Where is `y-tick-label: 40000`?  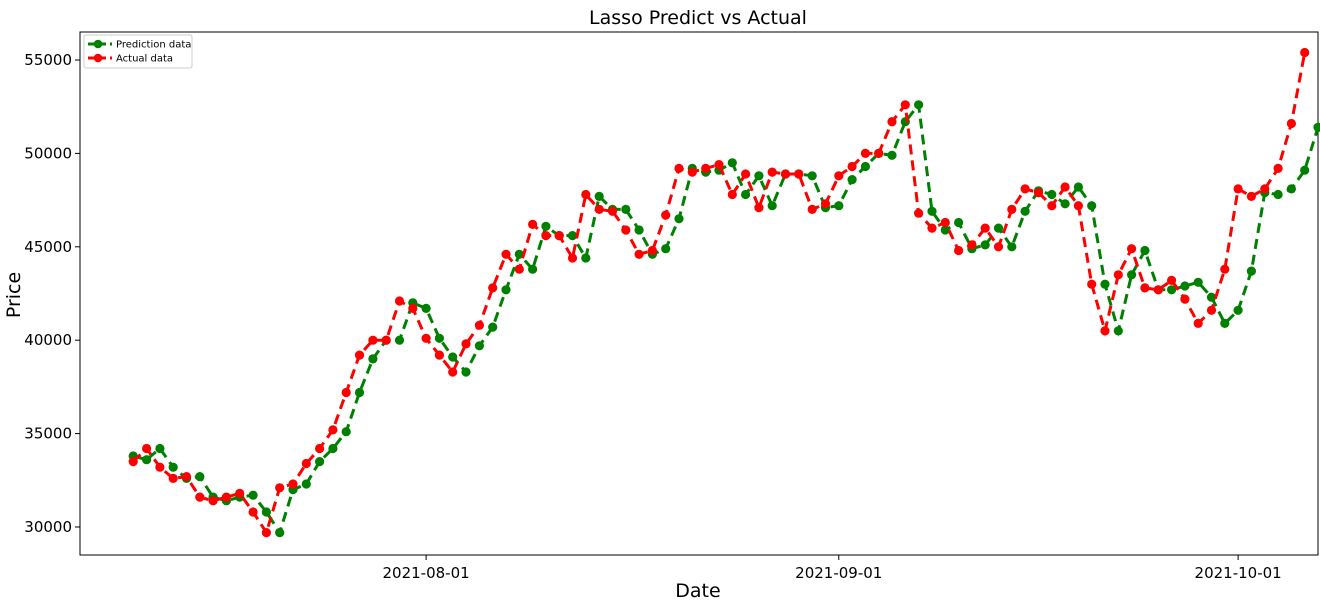
y-tick-label: 40000 is located at coordinates (48, 340).